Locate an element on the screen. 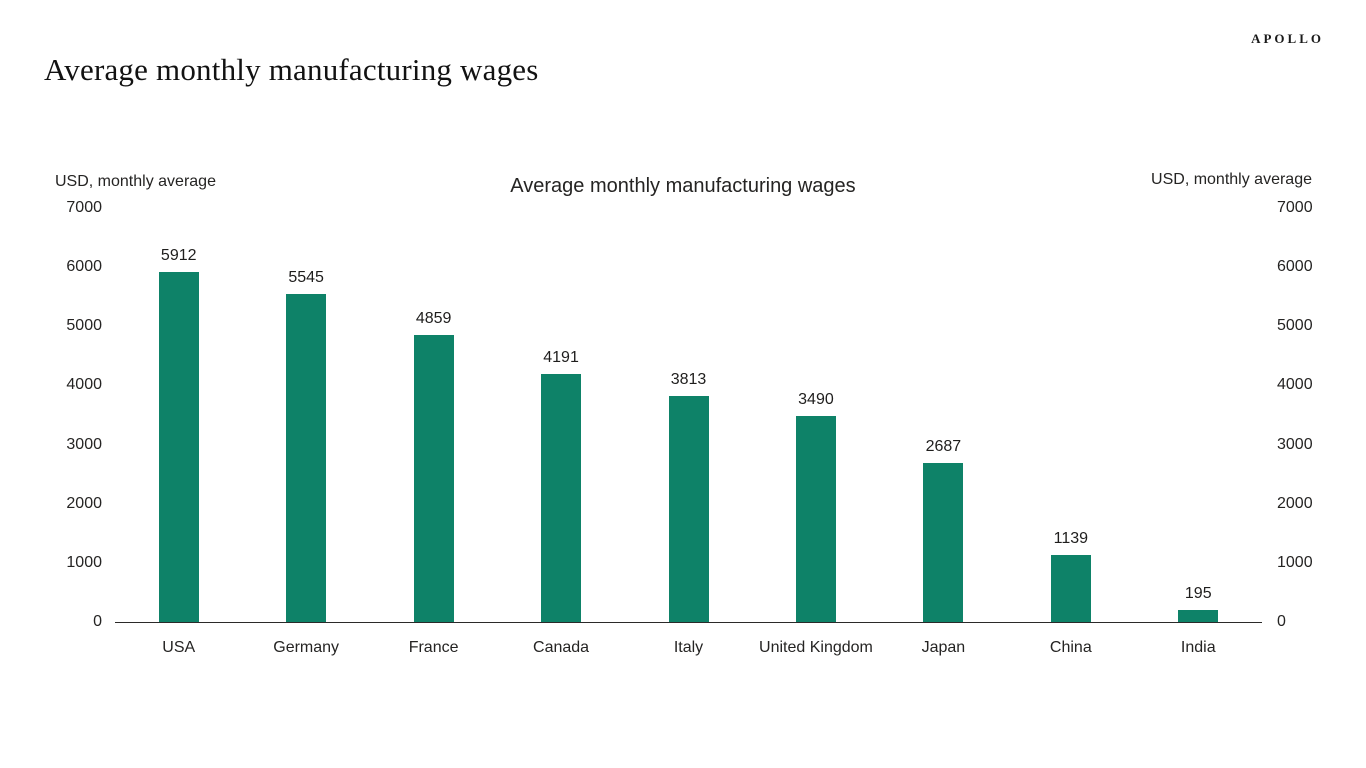  bar-value-label-france: 4859 is located at coordinates (433, 318).